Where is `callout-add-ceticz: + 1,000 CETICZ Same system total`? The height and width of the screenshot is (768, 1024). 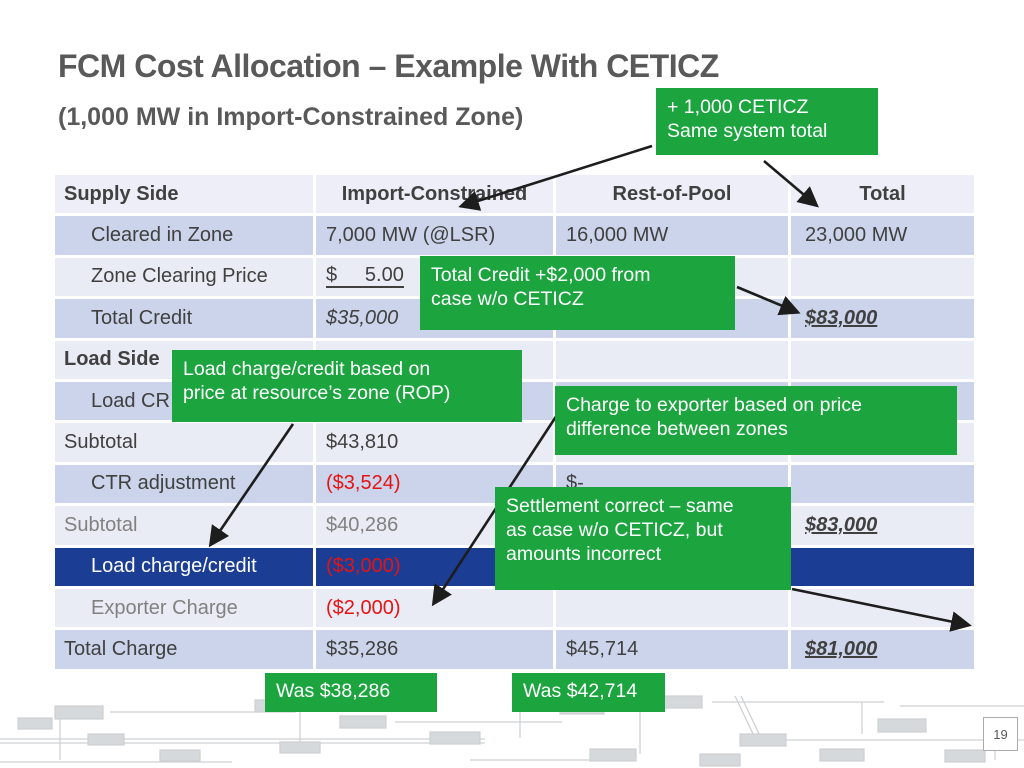 callout-add-ceticz: + 1,000 CETICZ Same system total is located at coordinates (767, 121).